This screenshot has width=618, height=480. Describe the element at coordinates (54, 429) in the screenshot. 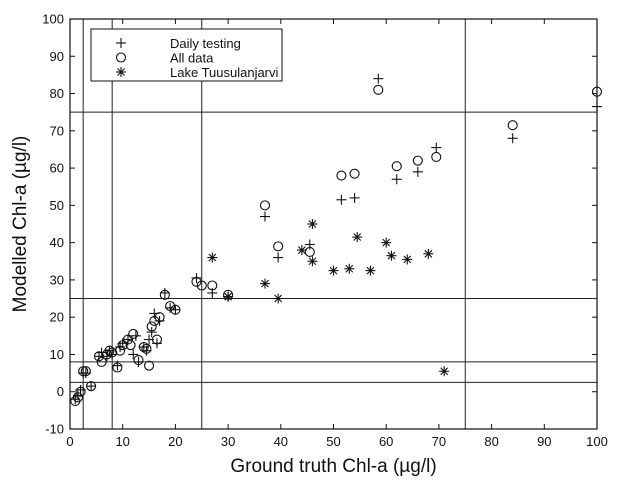

I see `y-tick-label: -10` at that location.